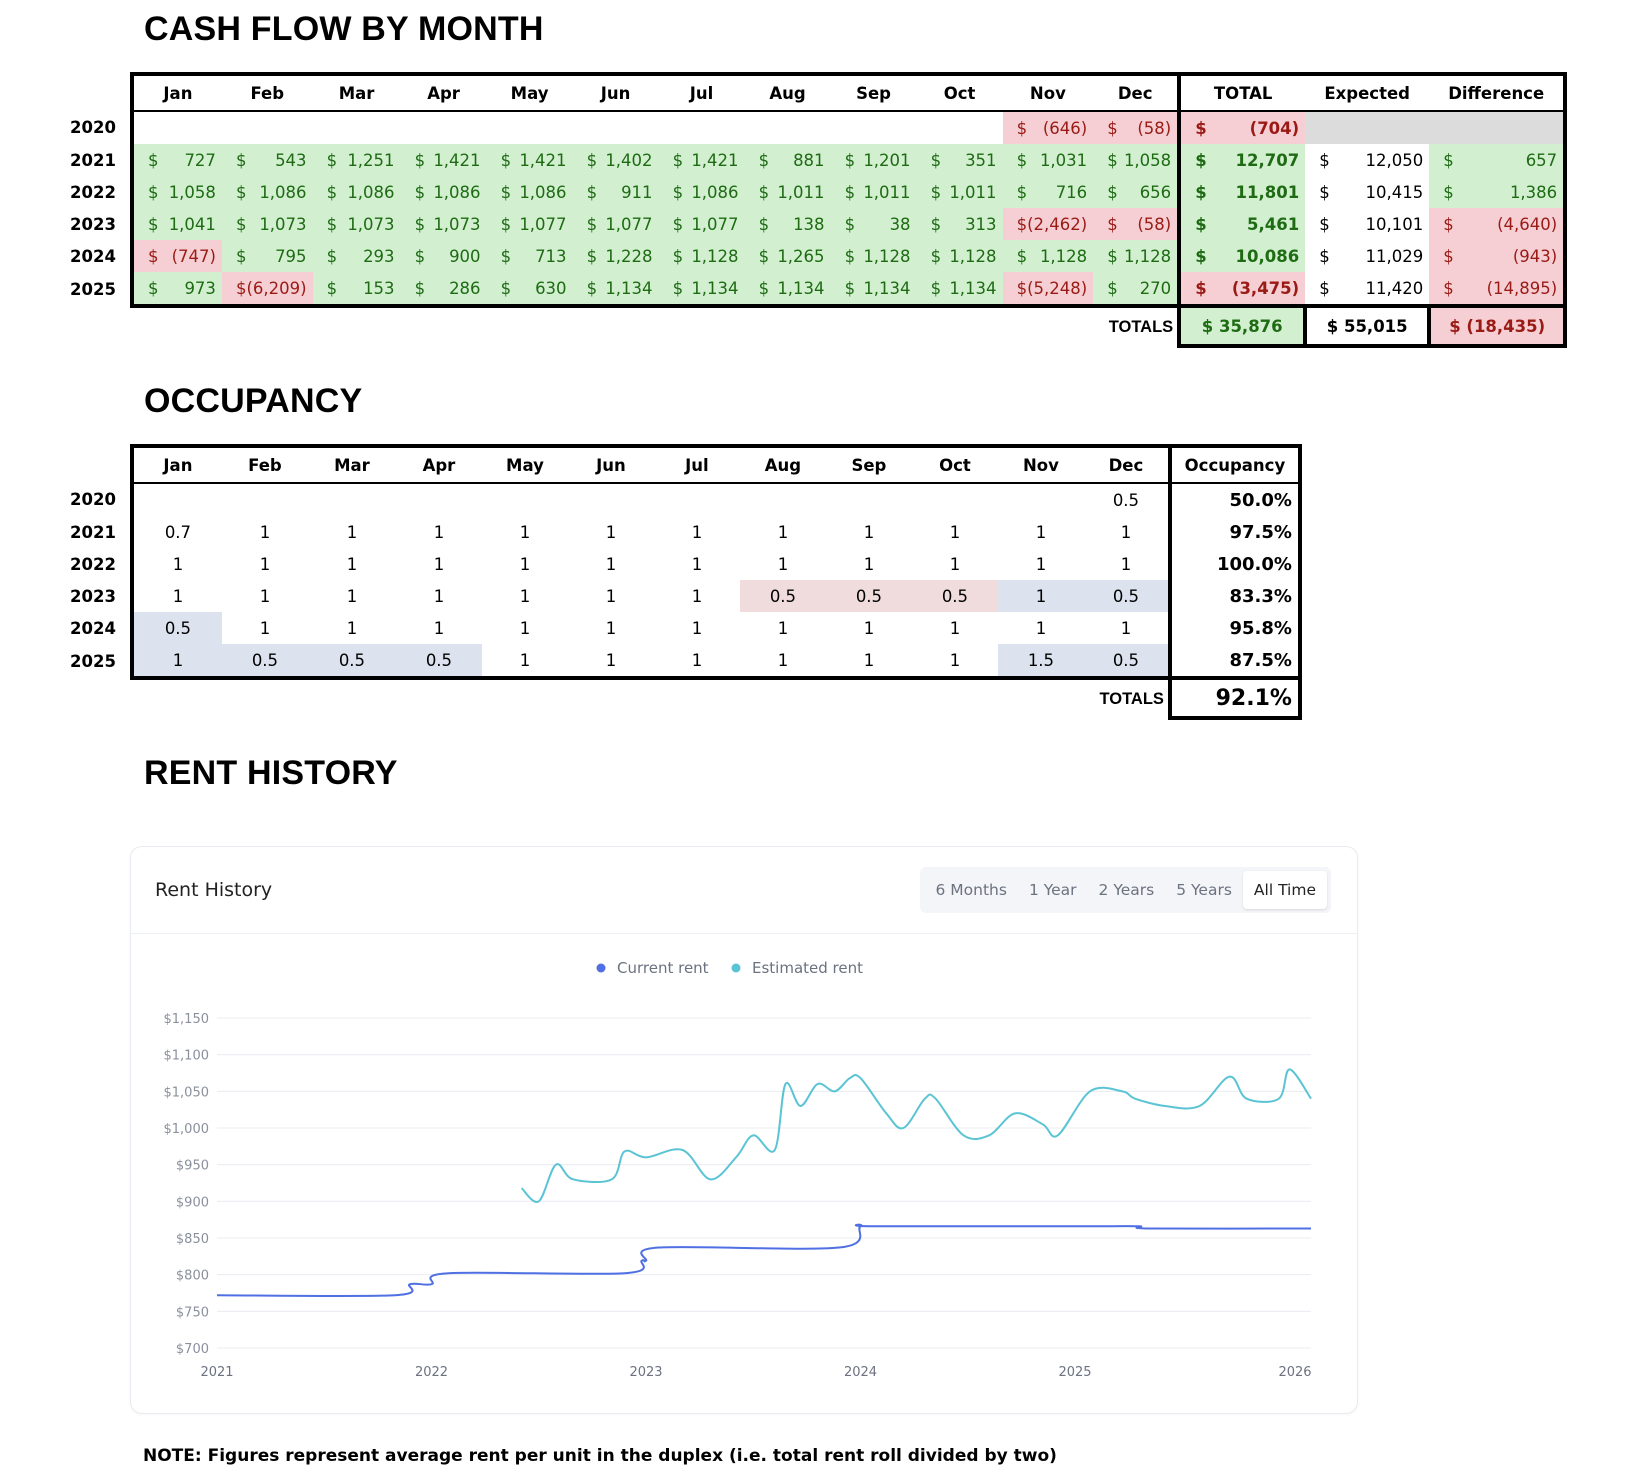 The height and width of the screenshot is (1476, 1640). I want to click on cash-value: $1,077, so click(702, 224).